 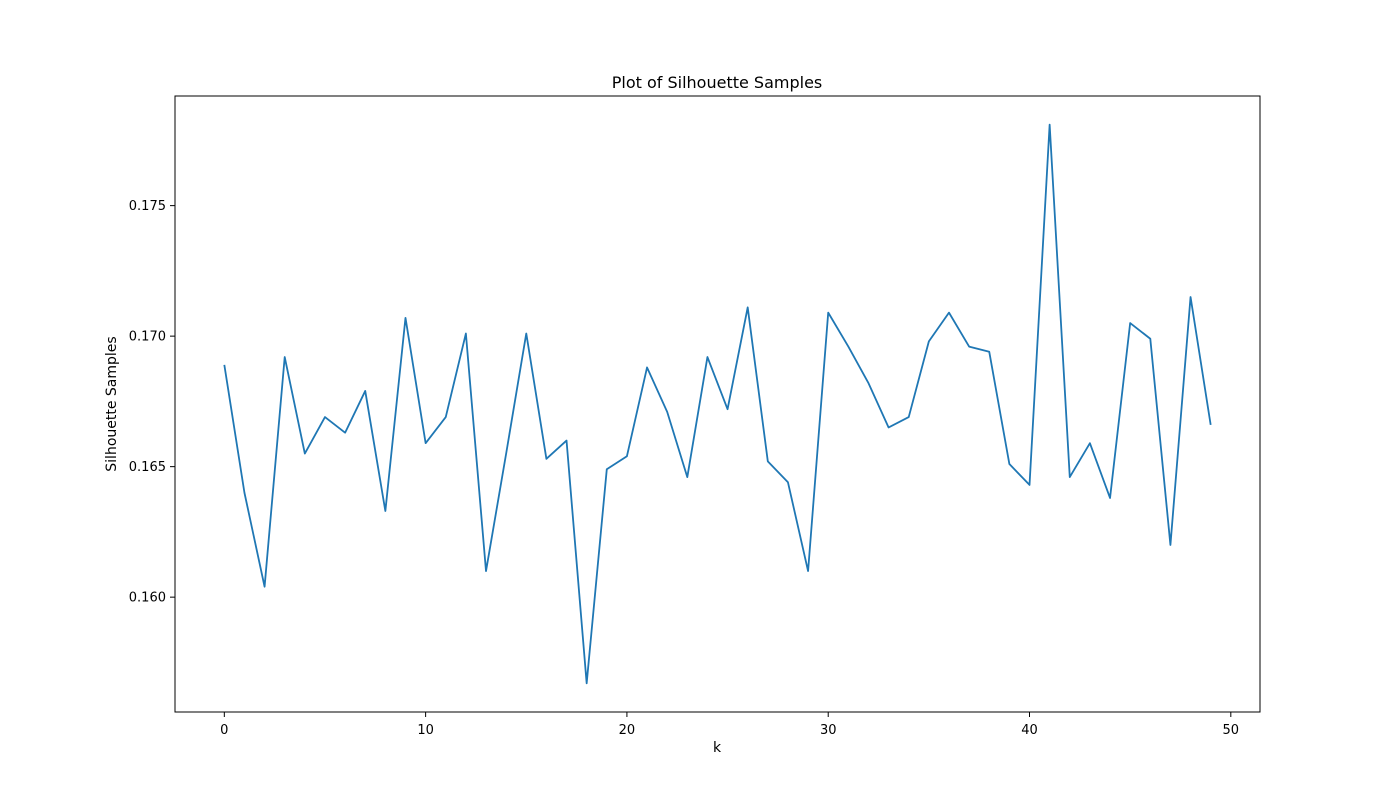 What do you see at coordinates (717, 748) in the screenshot?
I see `x-axis-label: k` at bounding box center [717, 748].